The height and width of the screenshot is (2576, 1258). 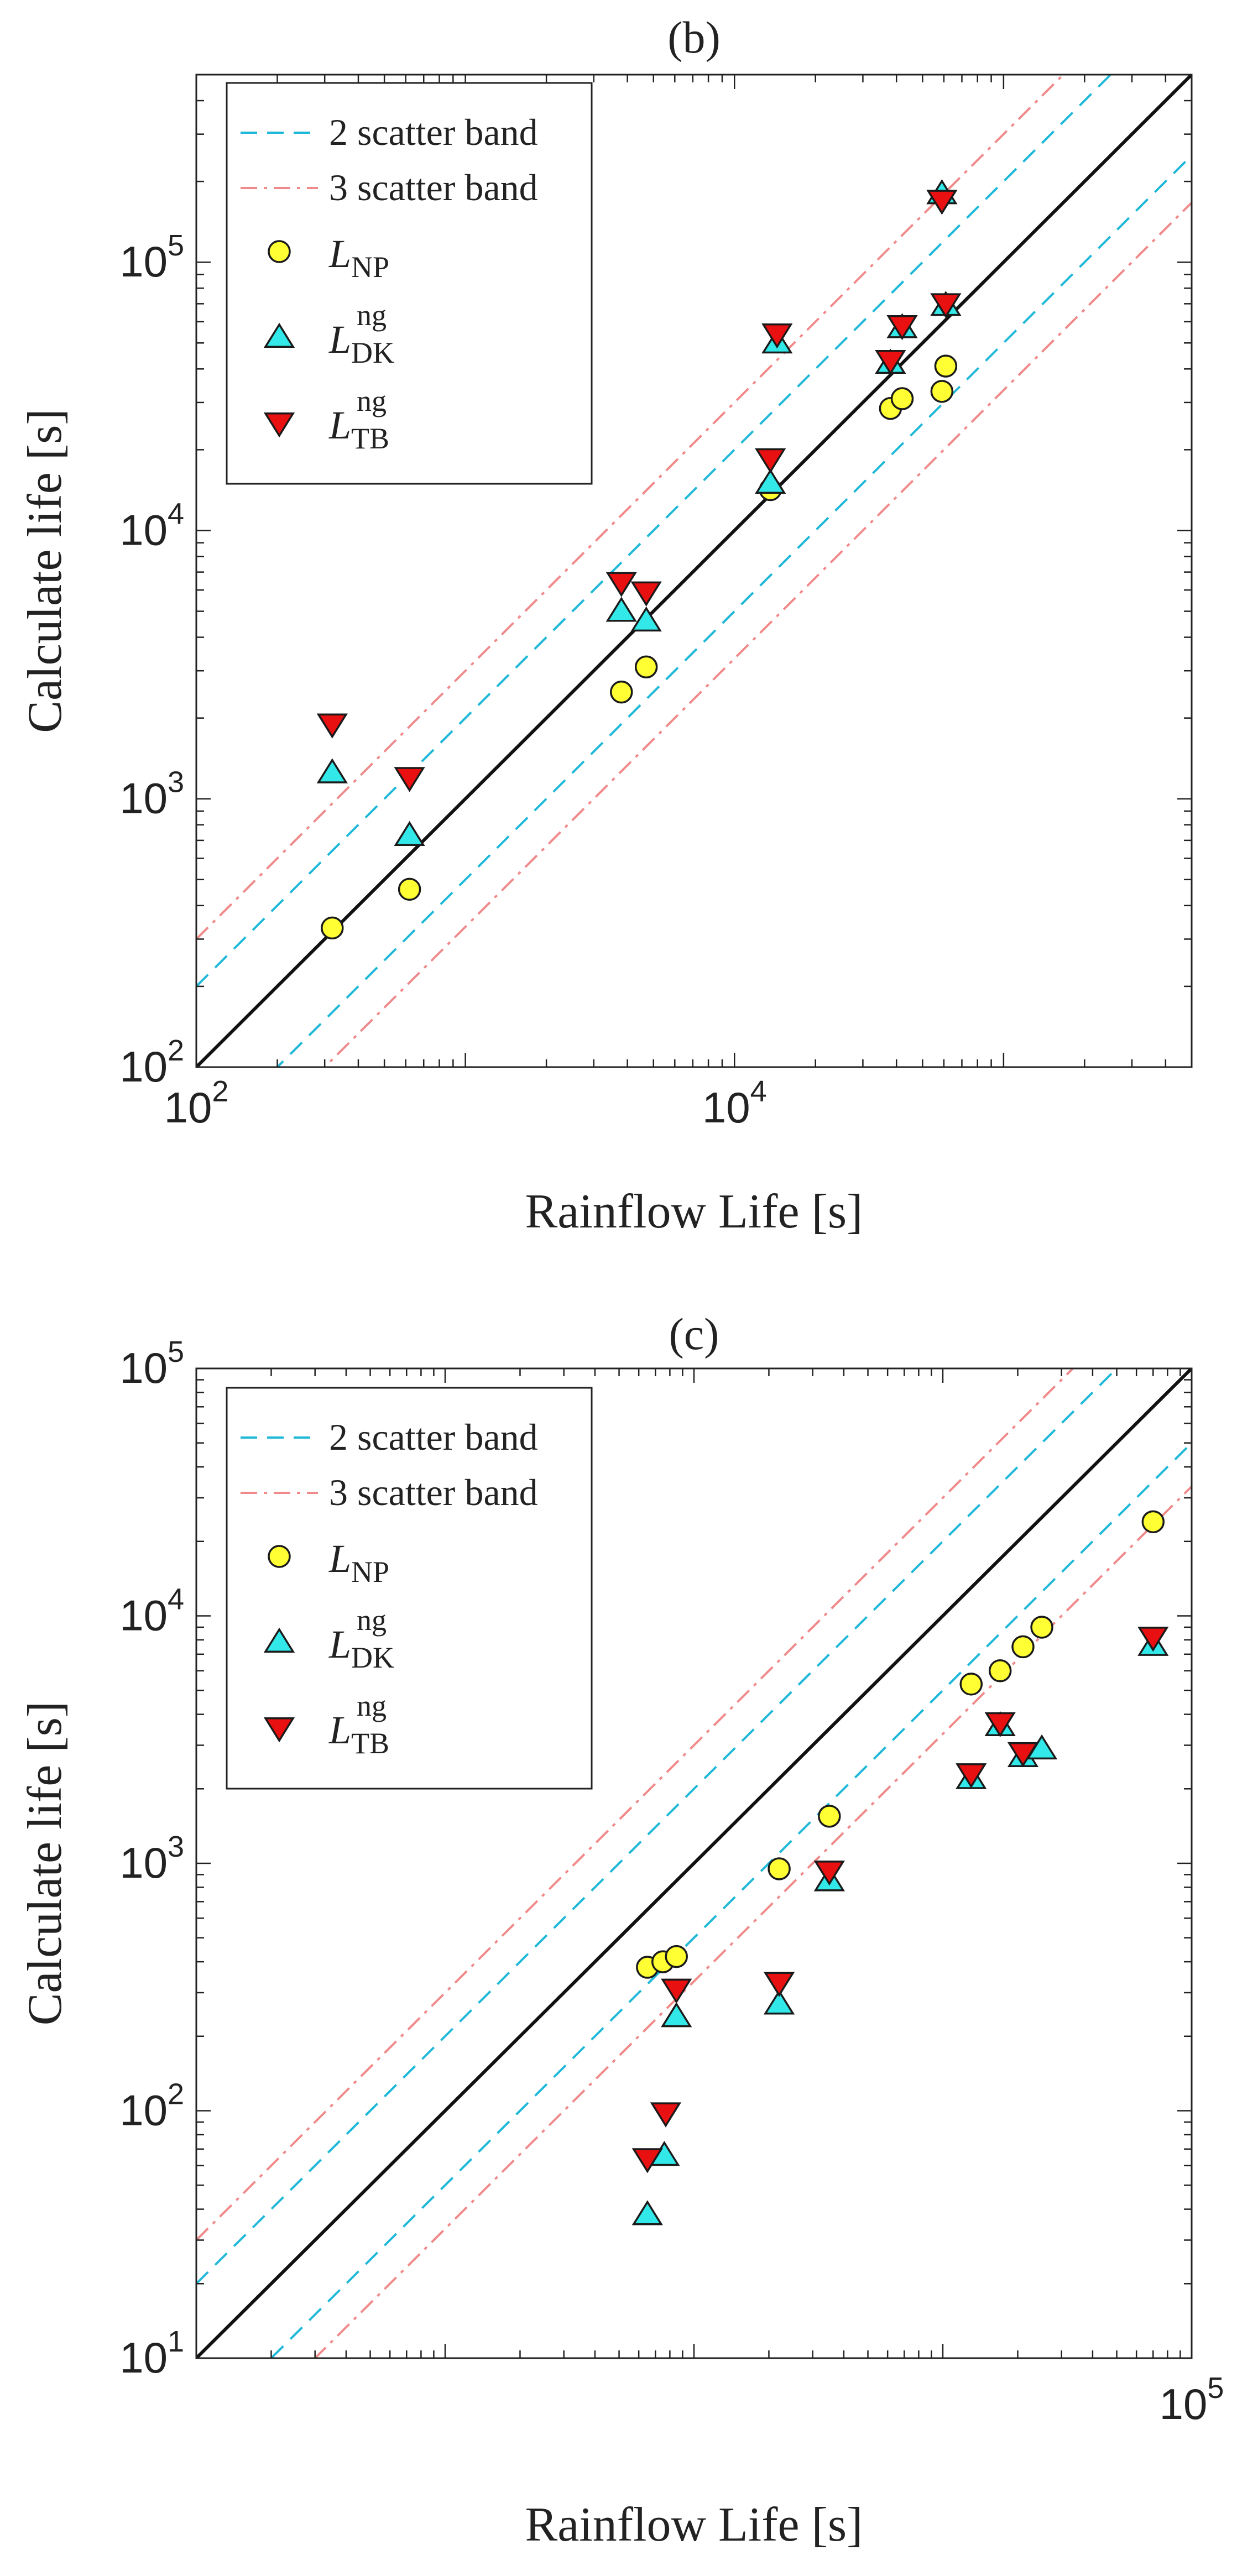 I want to click on chart-title: (c), so click(x=694, y=1334).